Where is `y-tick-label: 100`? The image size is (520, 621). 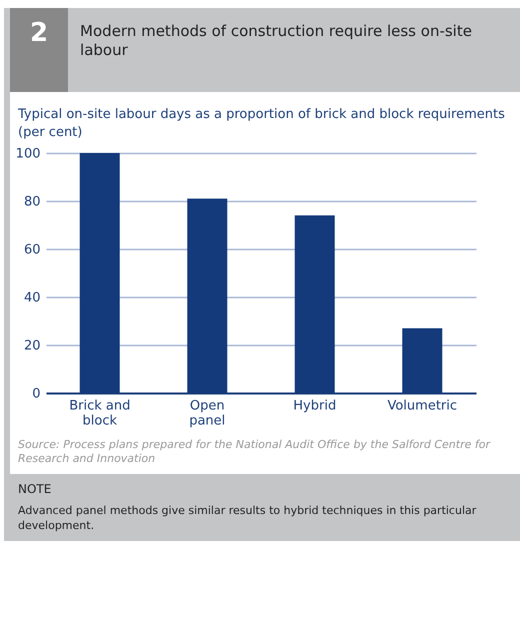 y-tick-label: 100 is located at coordinates (28, 154).